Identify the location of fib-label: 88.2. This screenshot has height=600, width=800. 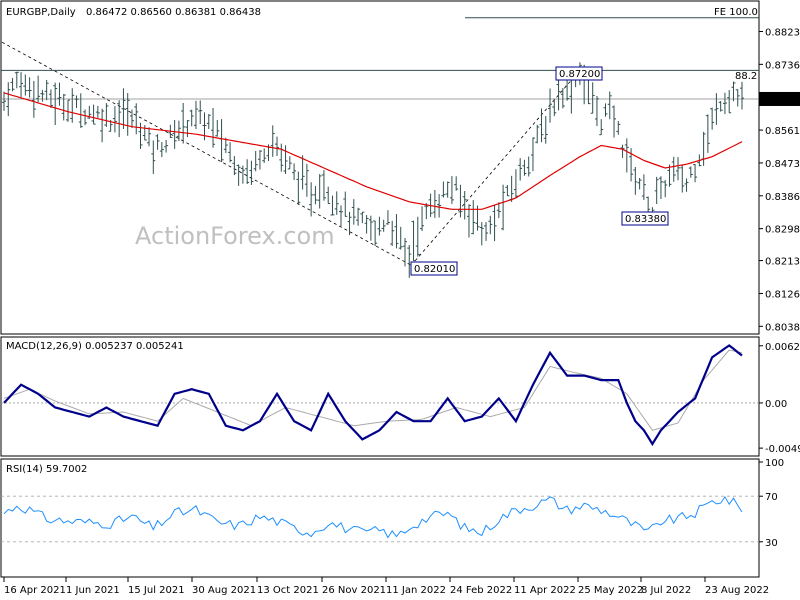
(746, 76).